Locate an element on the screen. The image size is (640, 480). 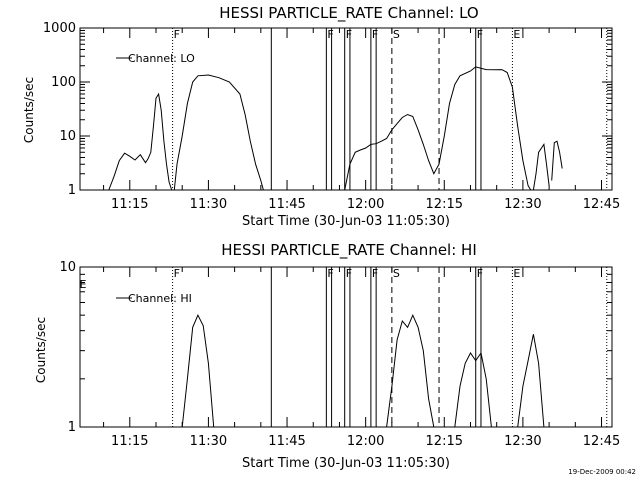
corner-marker-label: E is located at coordinates (83, 284).